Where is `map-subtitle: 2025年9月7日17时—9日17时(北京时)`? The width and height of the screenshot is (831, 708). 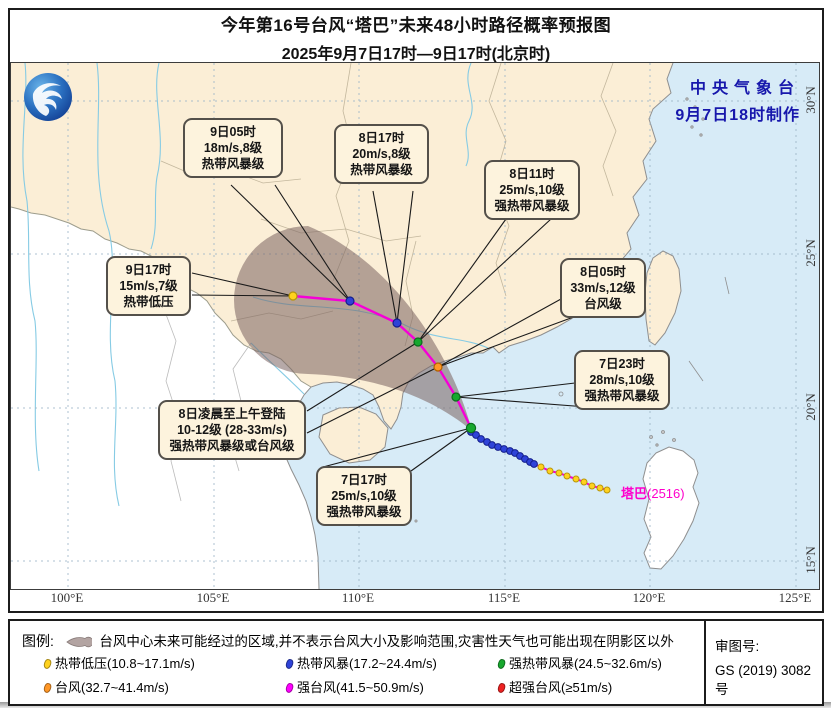 map-subtitle: 2025年9月7日17时—9日17时(北京时) is located at coordinates (416, 54).